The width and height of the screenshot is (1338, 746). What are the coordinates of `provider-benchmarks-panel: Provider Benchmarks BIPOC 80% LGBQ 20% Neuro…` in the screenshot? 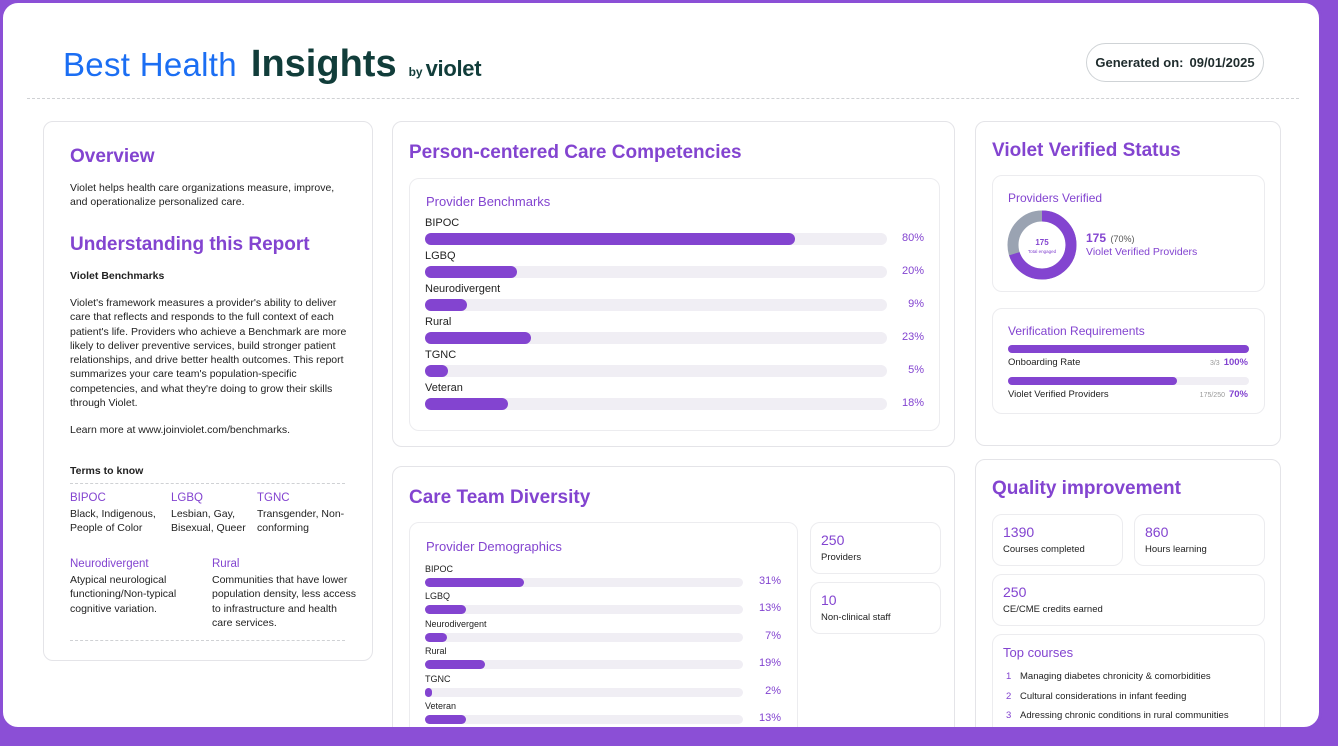 It's located at (674, 304).